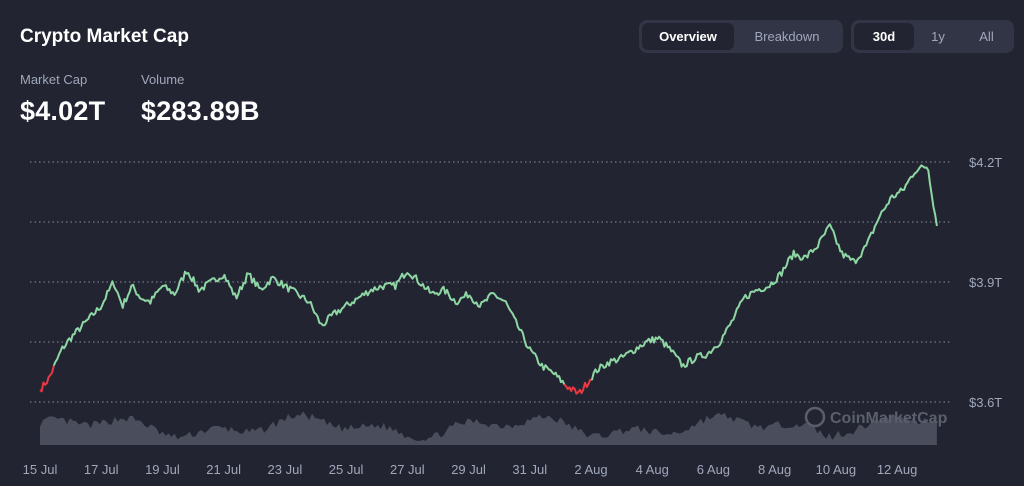  Describe the element at coordinates (985, 402) in the screenshot. I see `y-tick-label: $3.6T` at that location.